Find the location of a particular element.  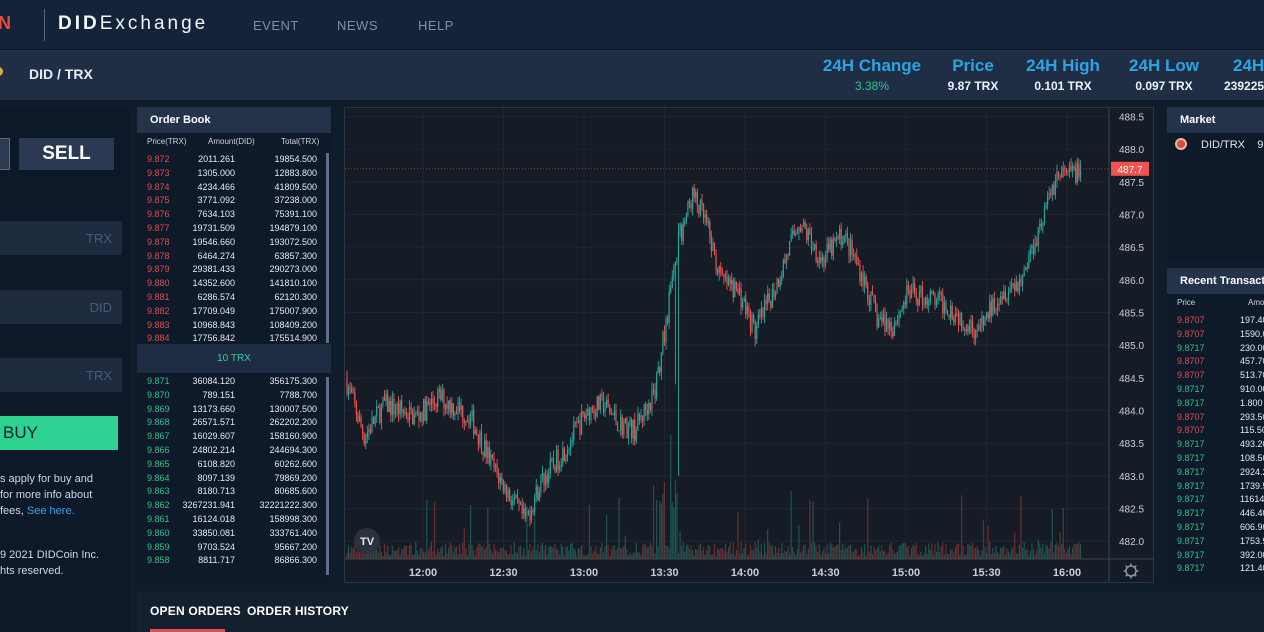

asks-row: 9.884 17756.842 175514.900 is located at coordinates (229, 339).